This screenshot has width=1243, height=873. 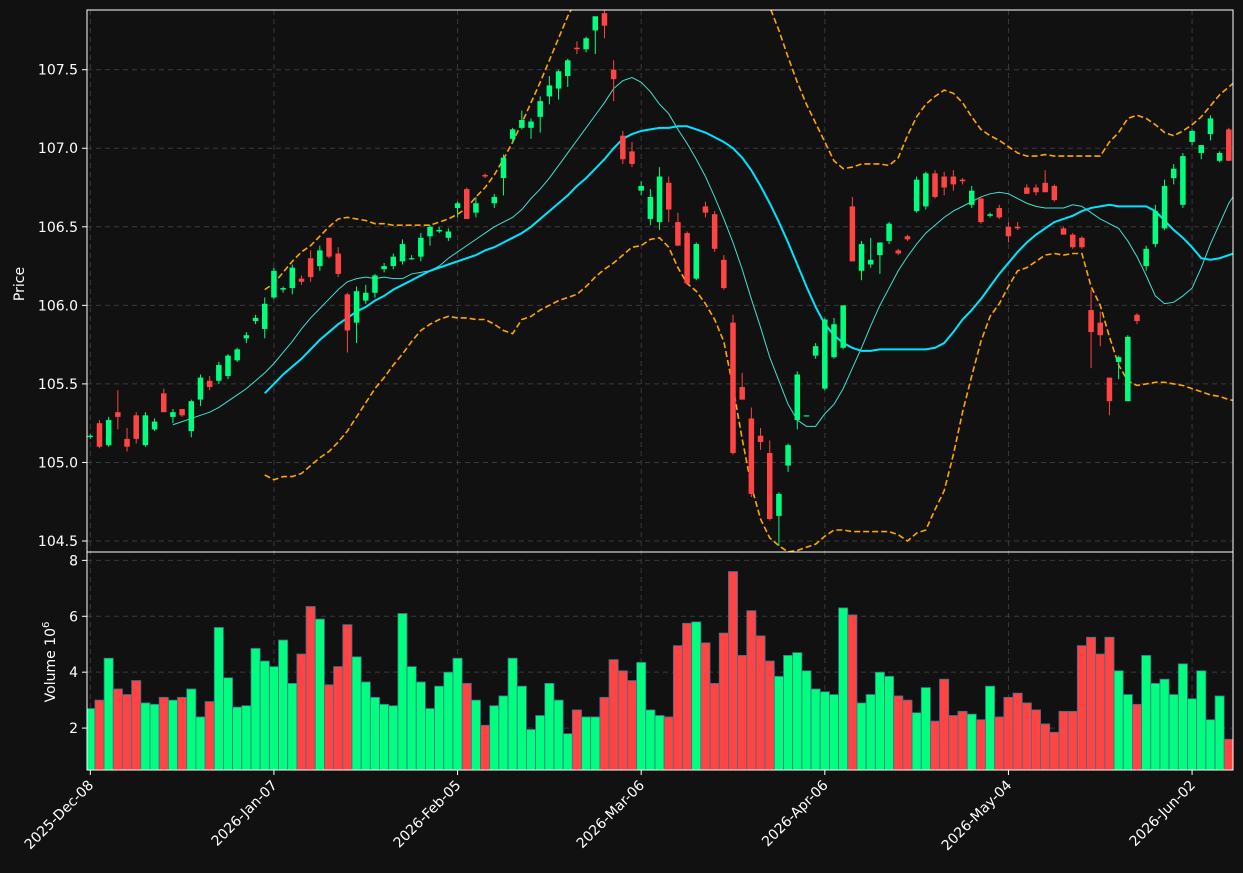 I want to click on price-tick-label: 106.0, so click(x=58, y=306).